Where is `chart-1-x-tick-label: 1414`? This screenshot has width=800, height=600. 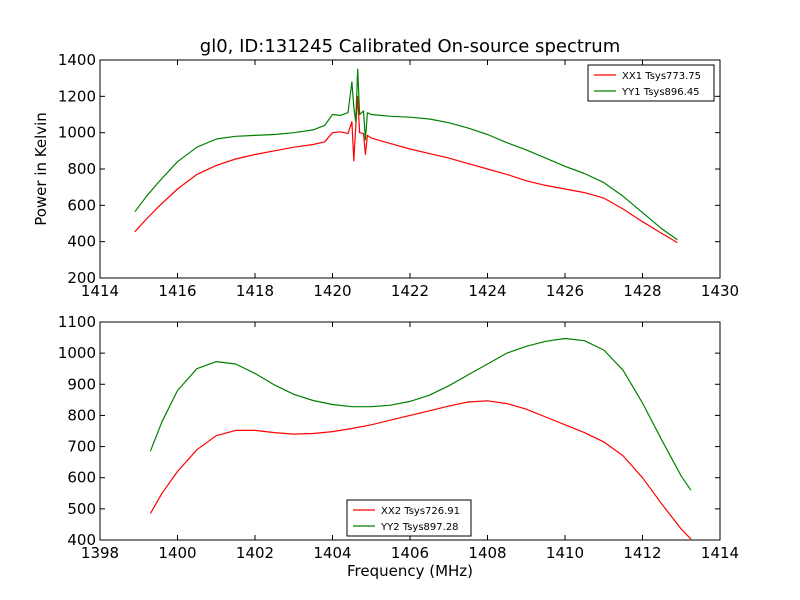 chart-1-x-tick-label: 1414 is located at coordinates (100, 291).